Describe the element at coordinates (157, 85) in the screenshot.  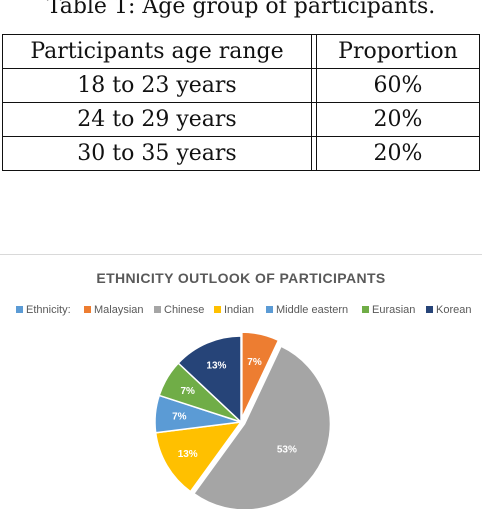
I see `age-range-cell: 18 to 23 years` at that location.